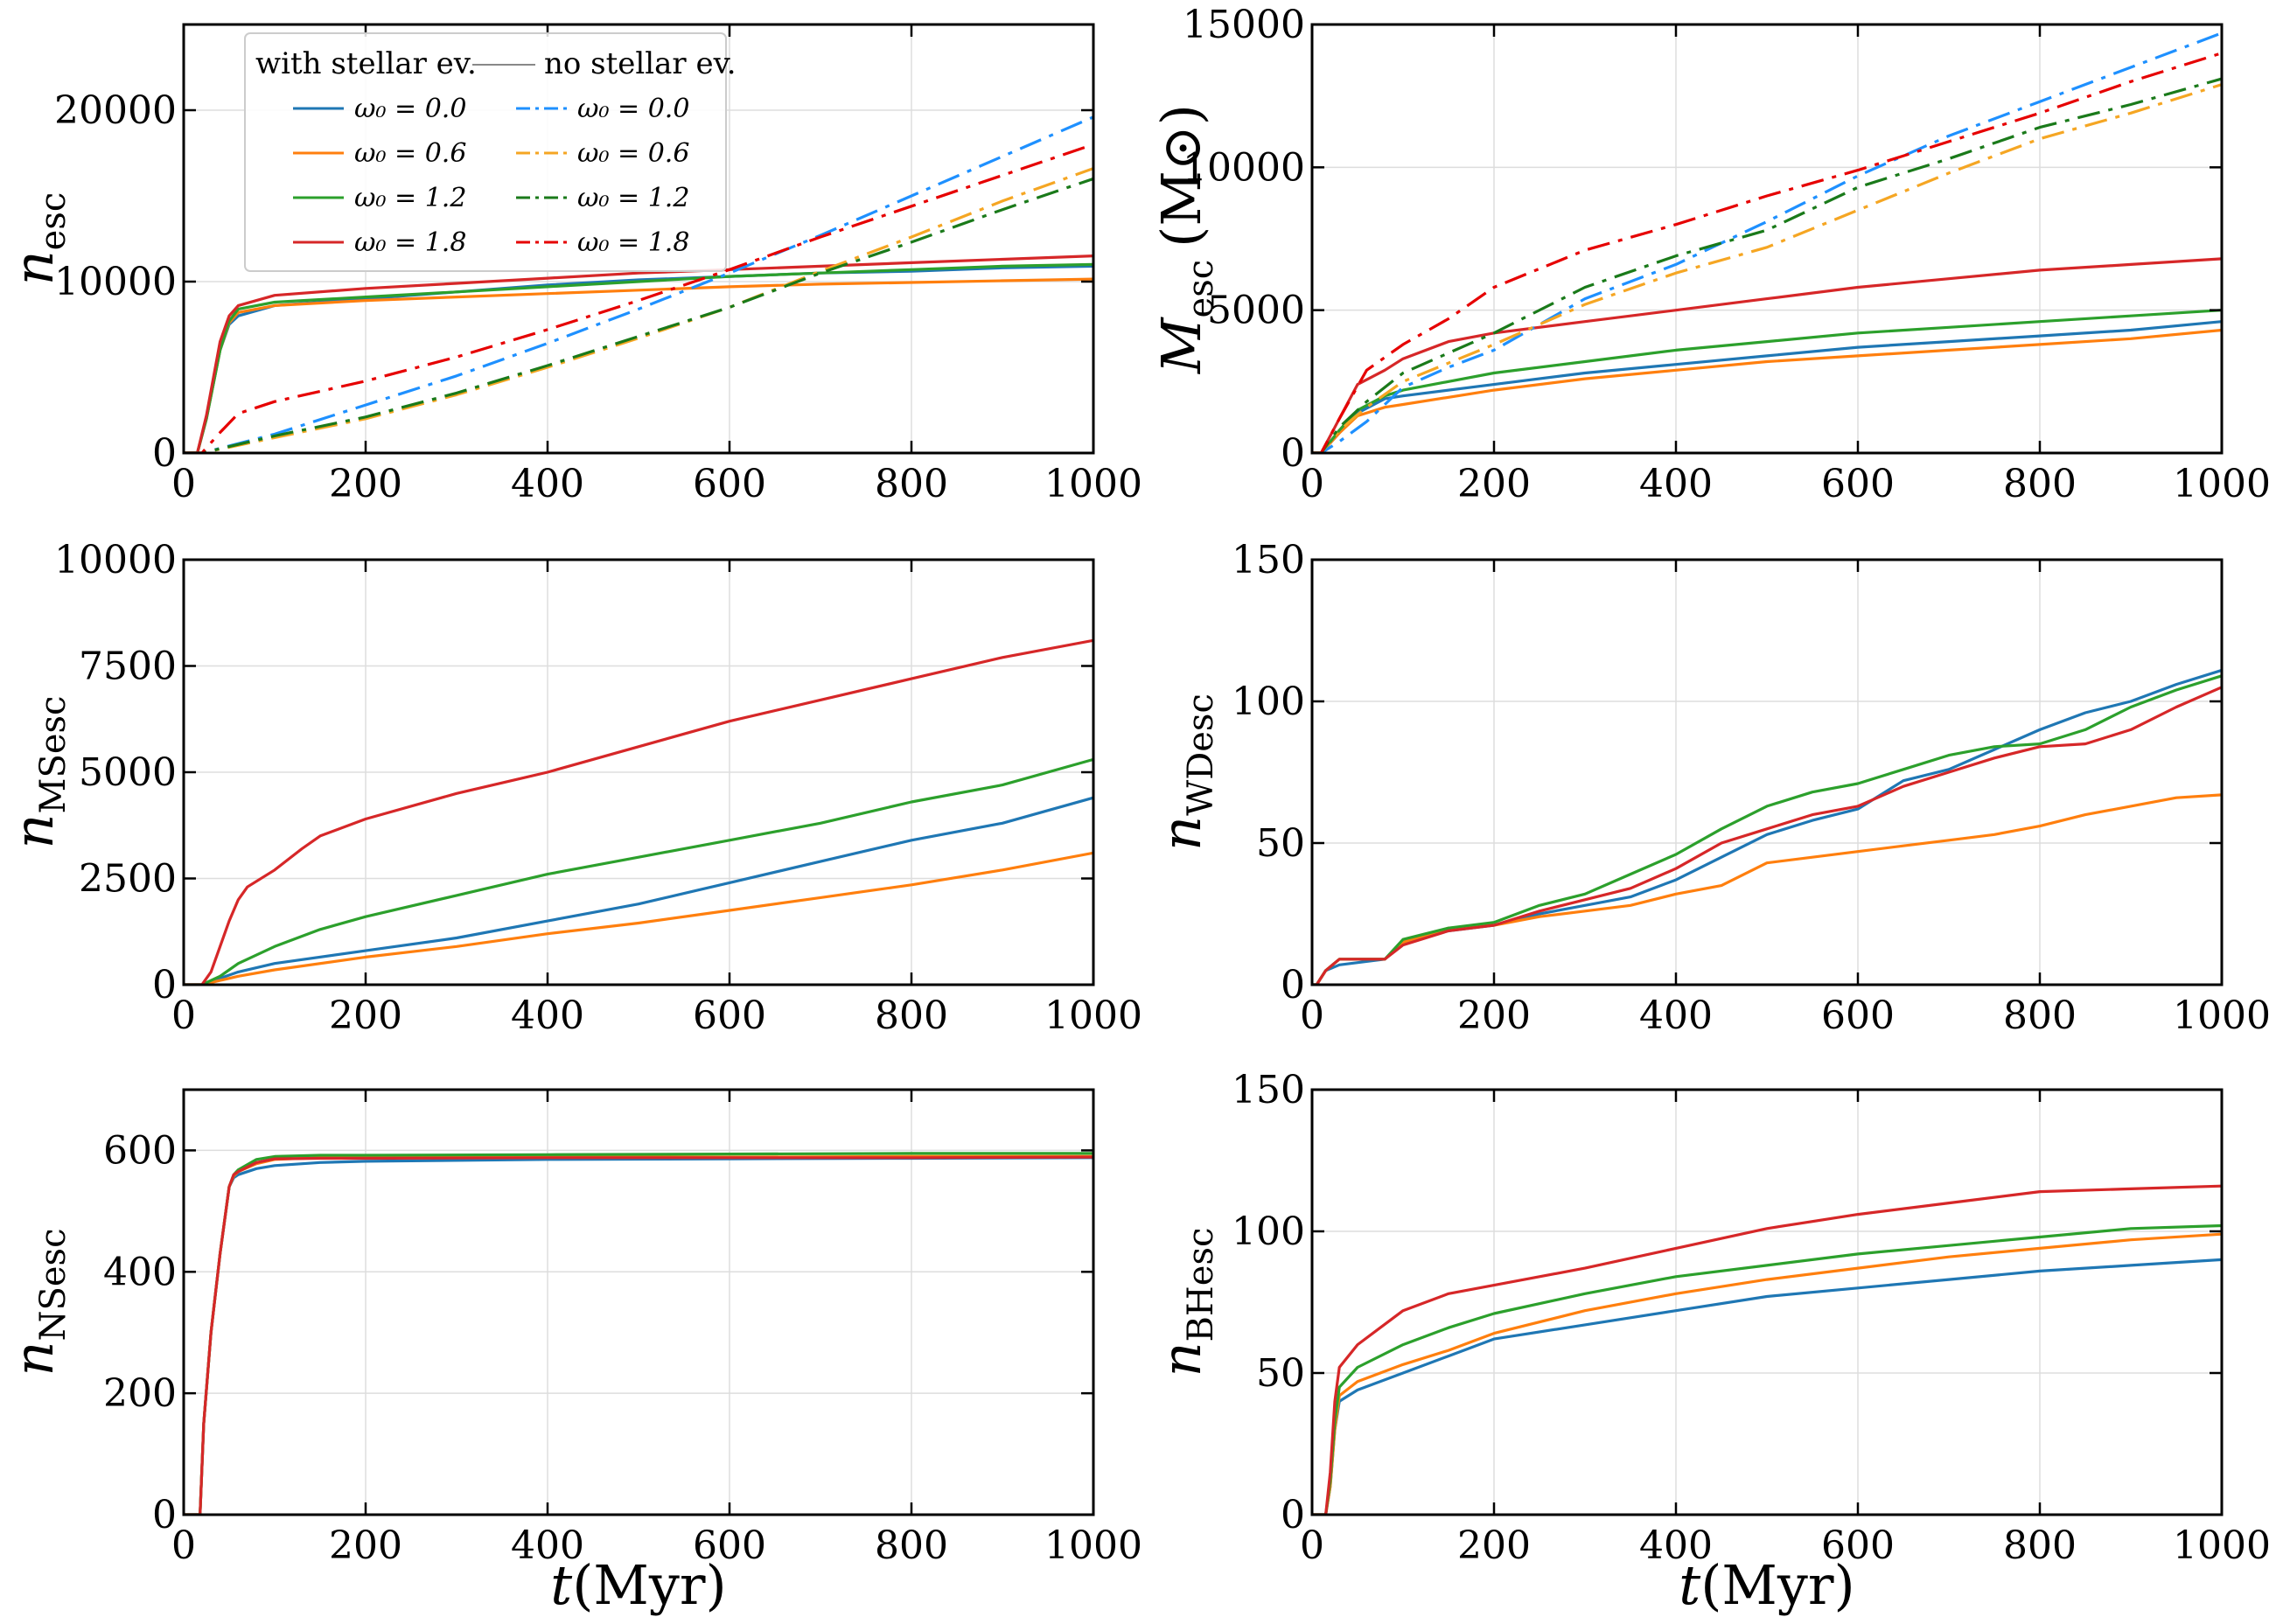 The height and width of the screenshot is (1624, 2269). What do you see at coordinates (37, 1303) in the screenshot?
I see `y-axis-label: nNSesc` at bounding box center [37, 1303].